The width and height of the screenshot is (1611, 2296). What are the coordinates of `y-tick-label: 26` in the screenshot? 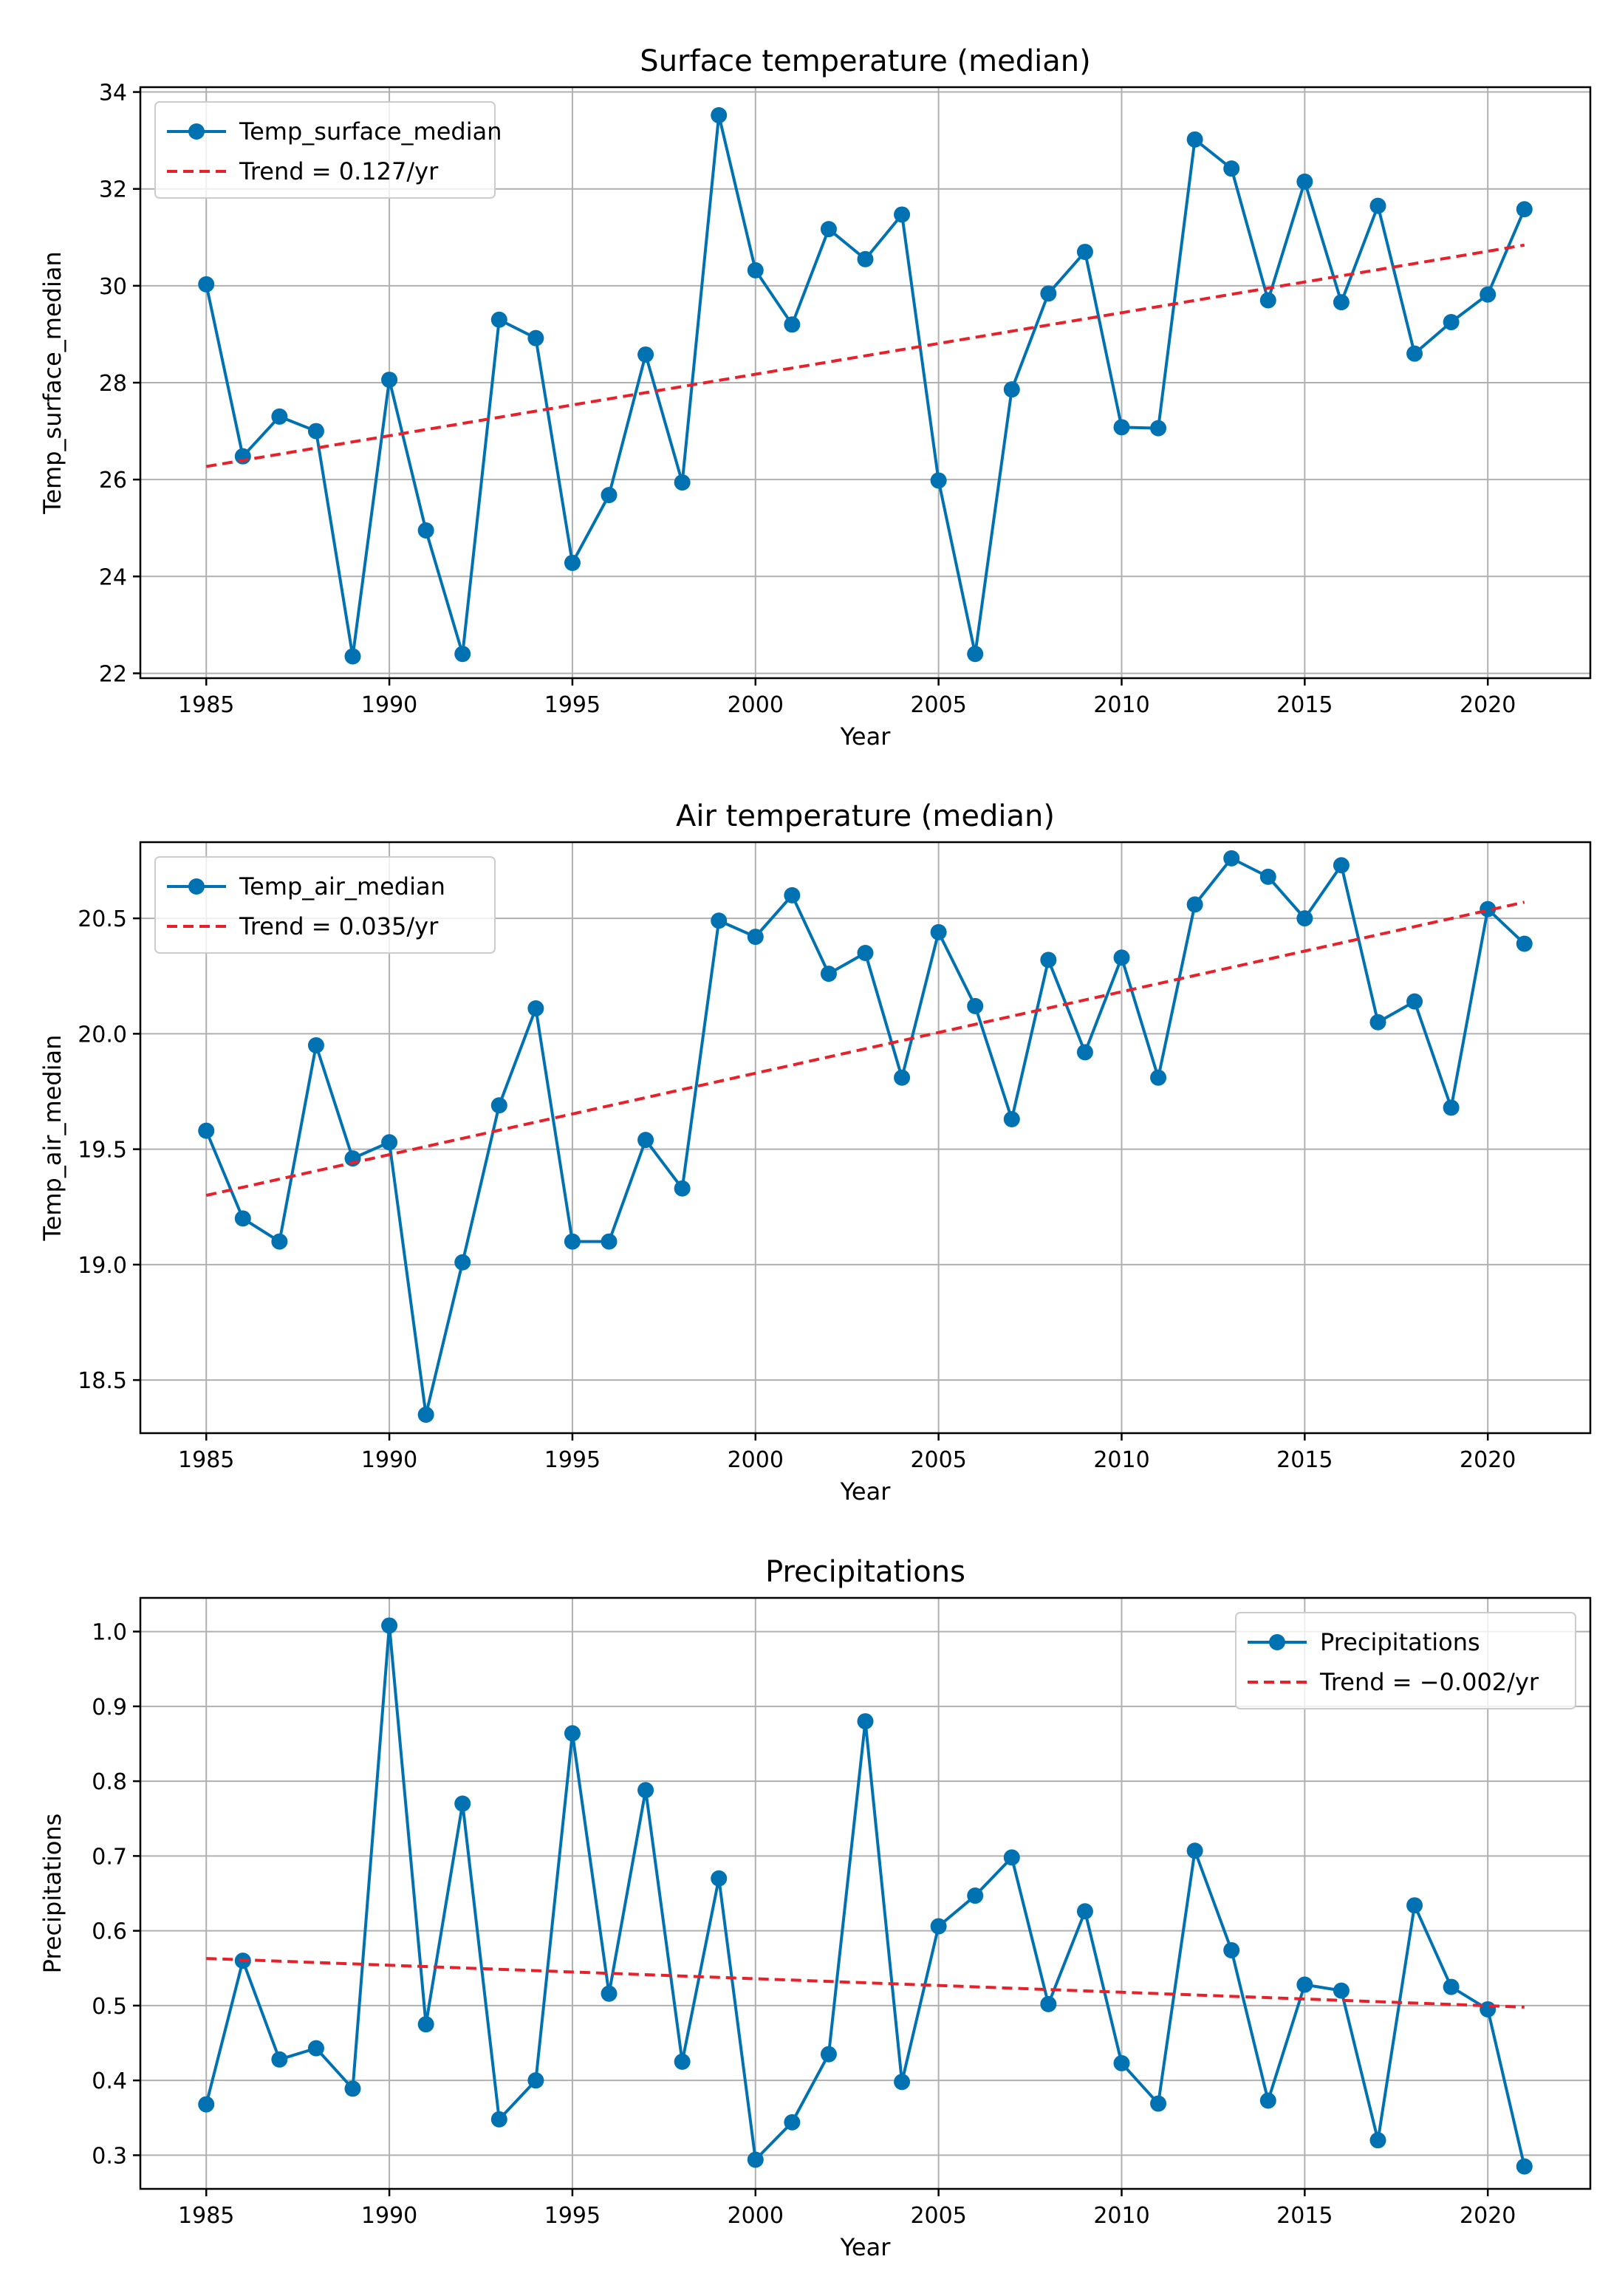 It's located at (113, 481).